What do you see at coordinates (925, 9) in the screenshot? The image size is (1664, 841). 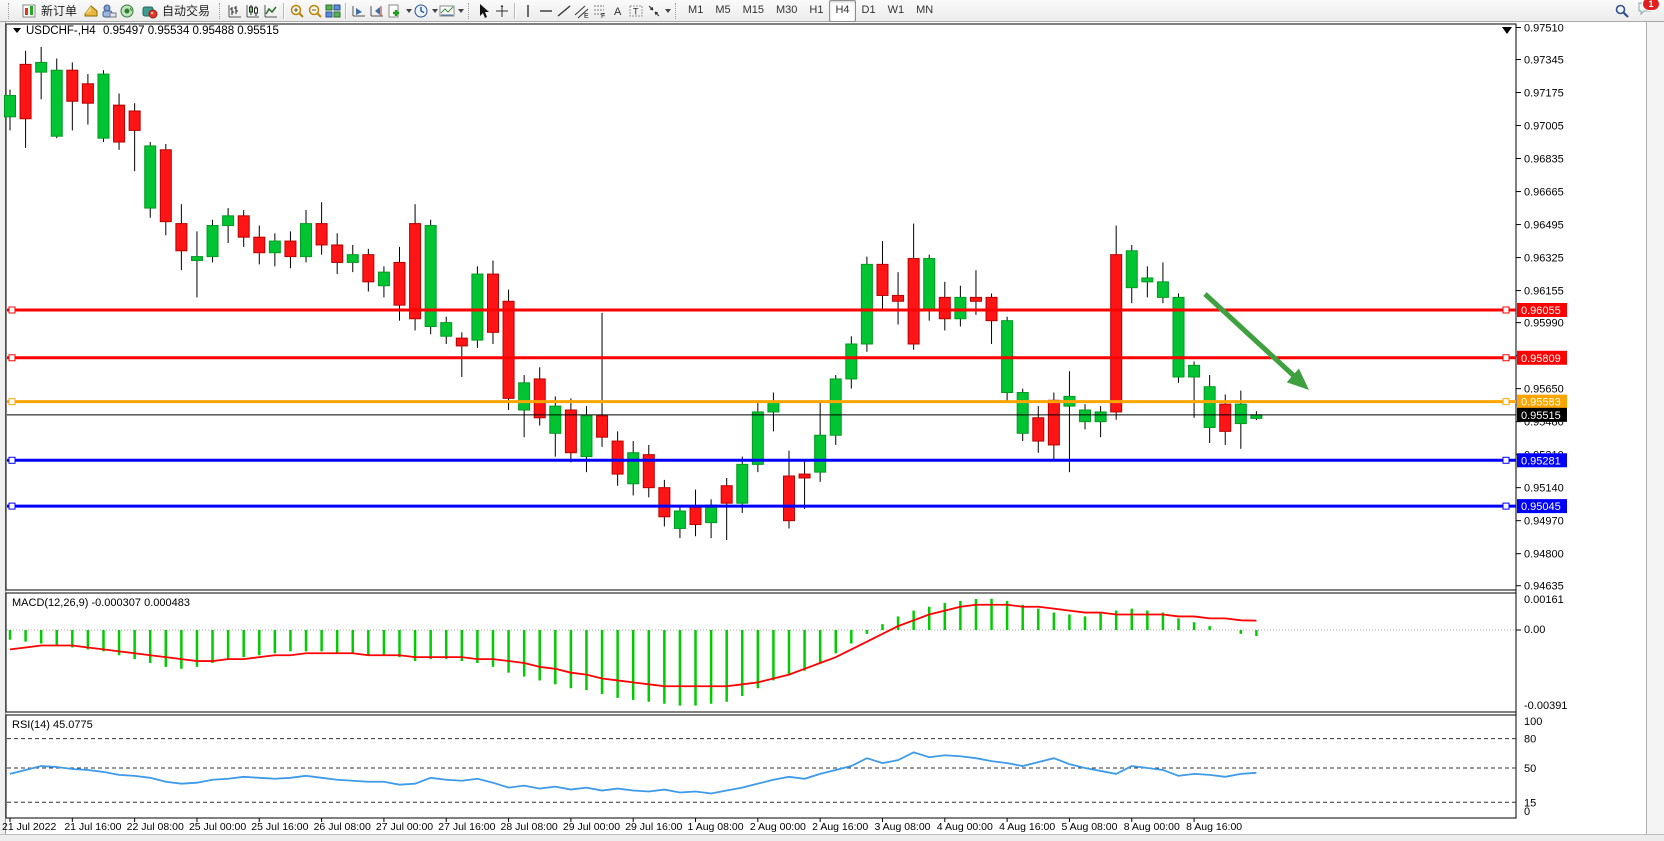 I see `timeframe-mn: MN` at bounding box center [925, 9].